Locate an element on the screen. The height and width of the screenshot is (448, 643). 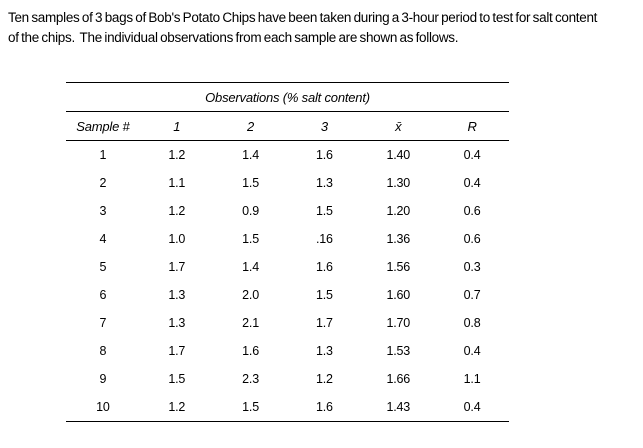
table-cell: 1.66 is located at coordinates (398, 379).